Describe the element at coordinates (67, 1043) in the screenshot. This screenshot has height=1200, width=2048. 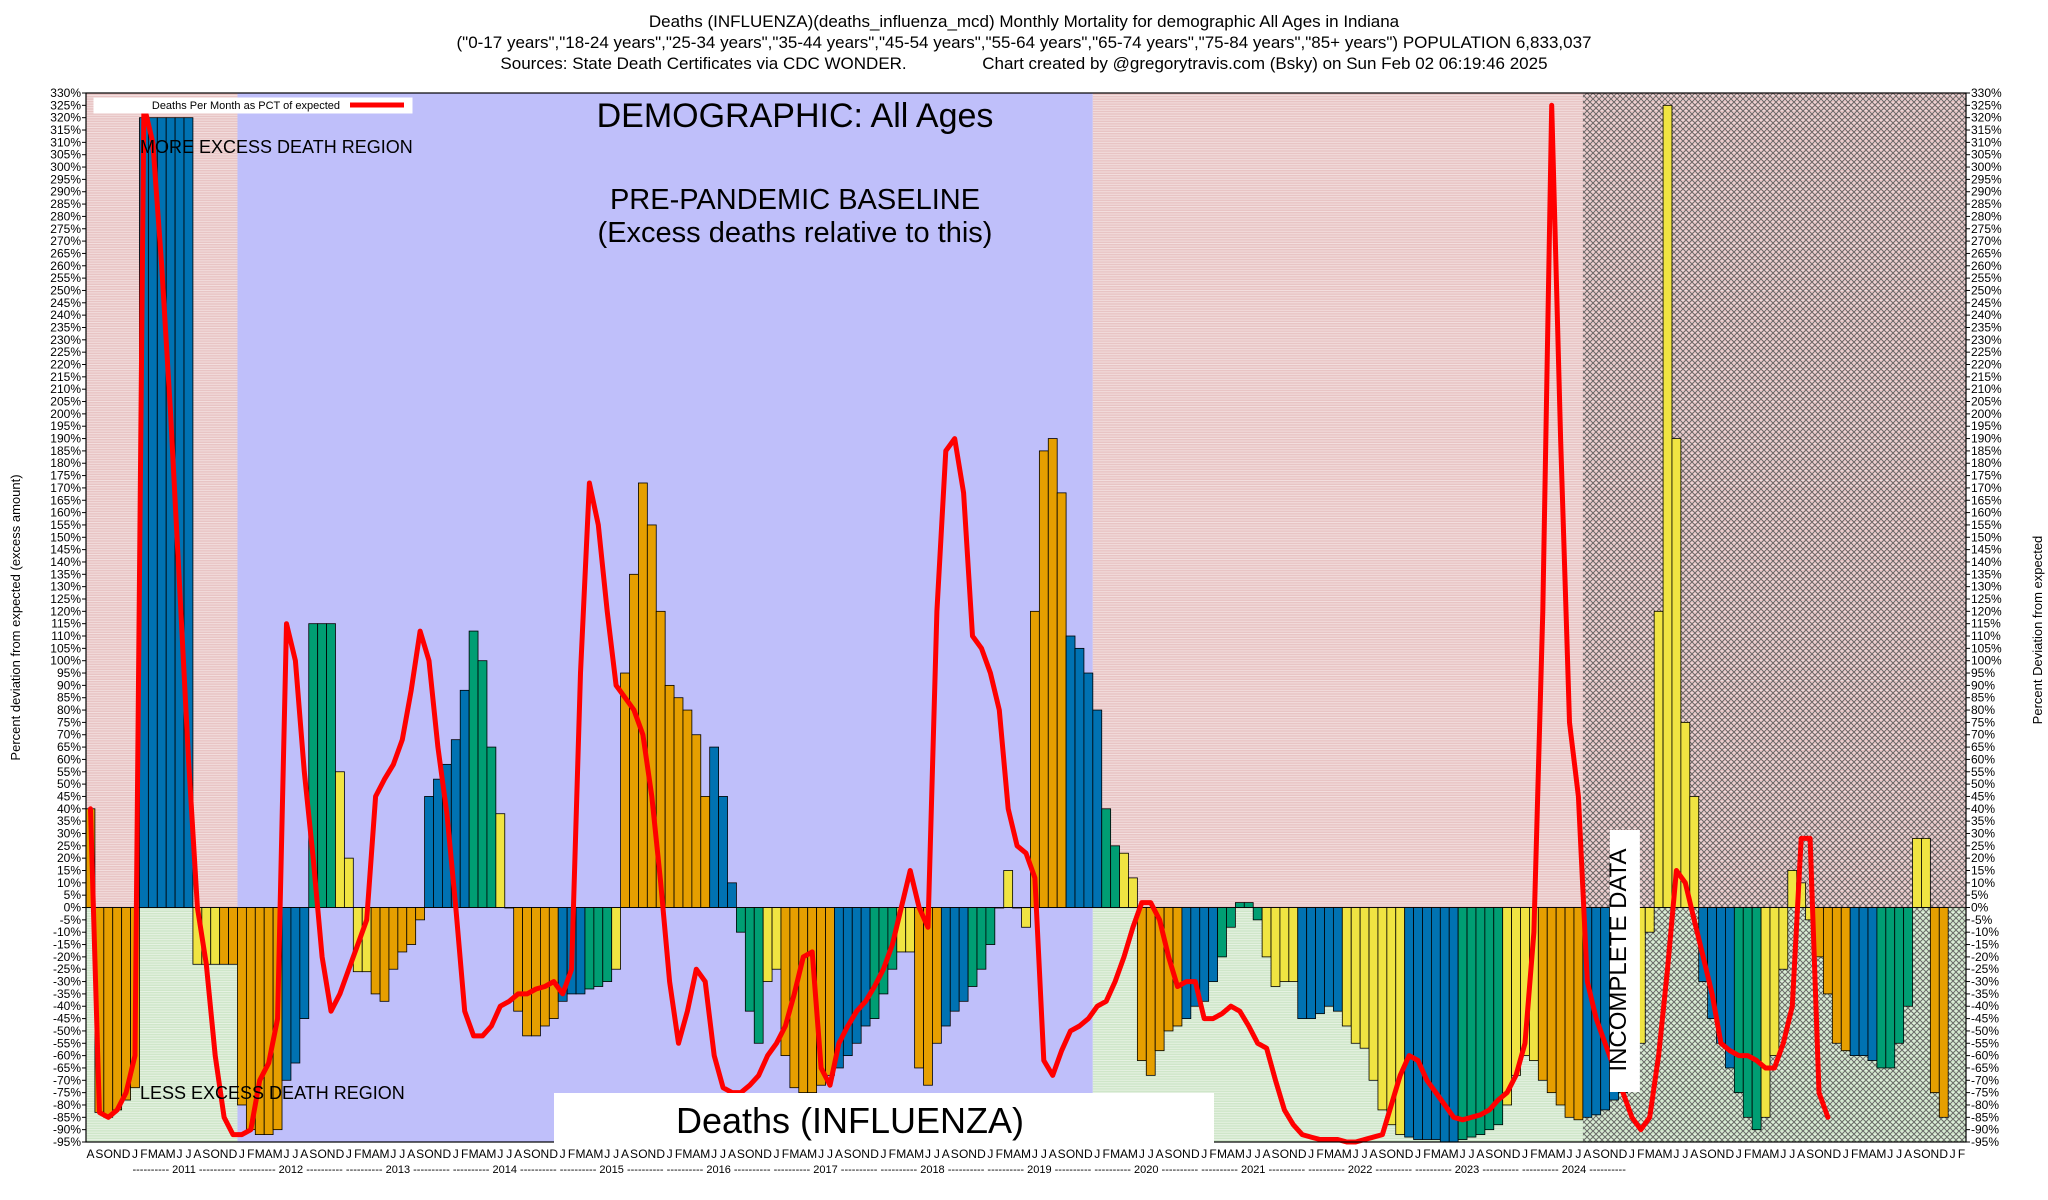
I see `y-tick-label-left: -55%` at that location.